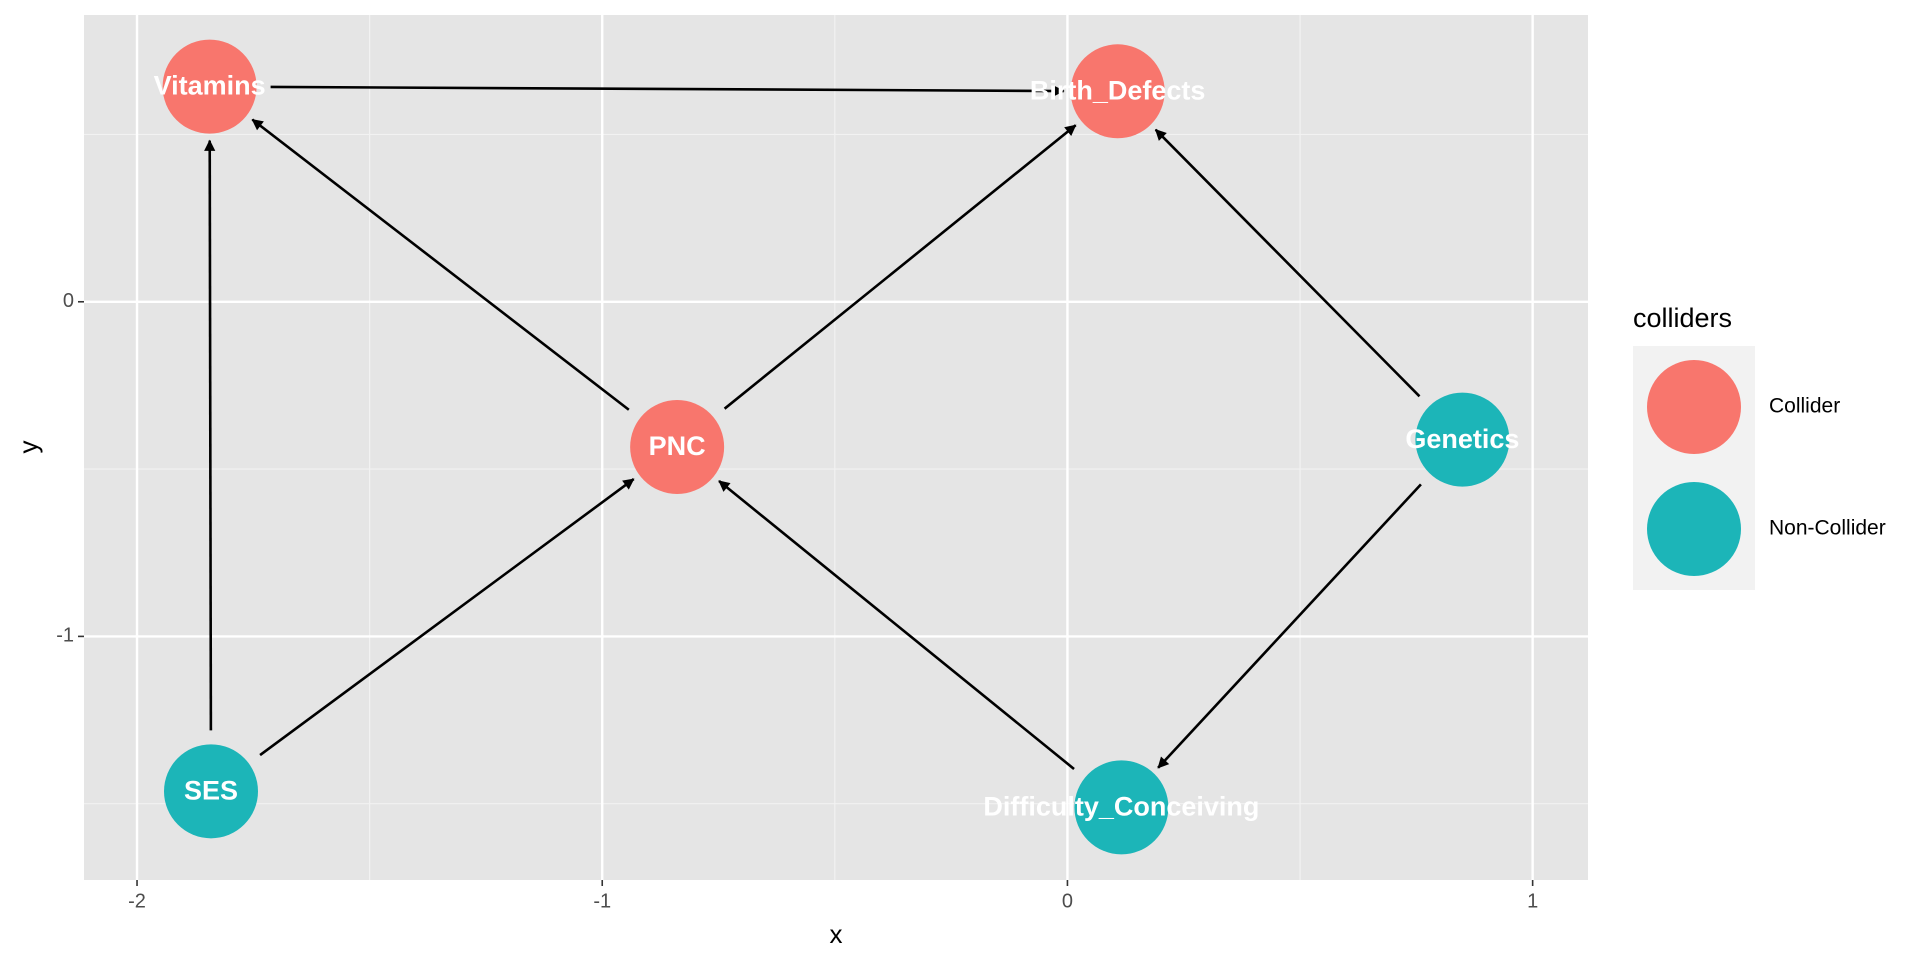 Image resolution: width=1920 pixels, height=960 pixels. I want to click on x-tick-label: -2, so click(137, 901).